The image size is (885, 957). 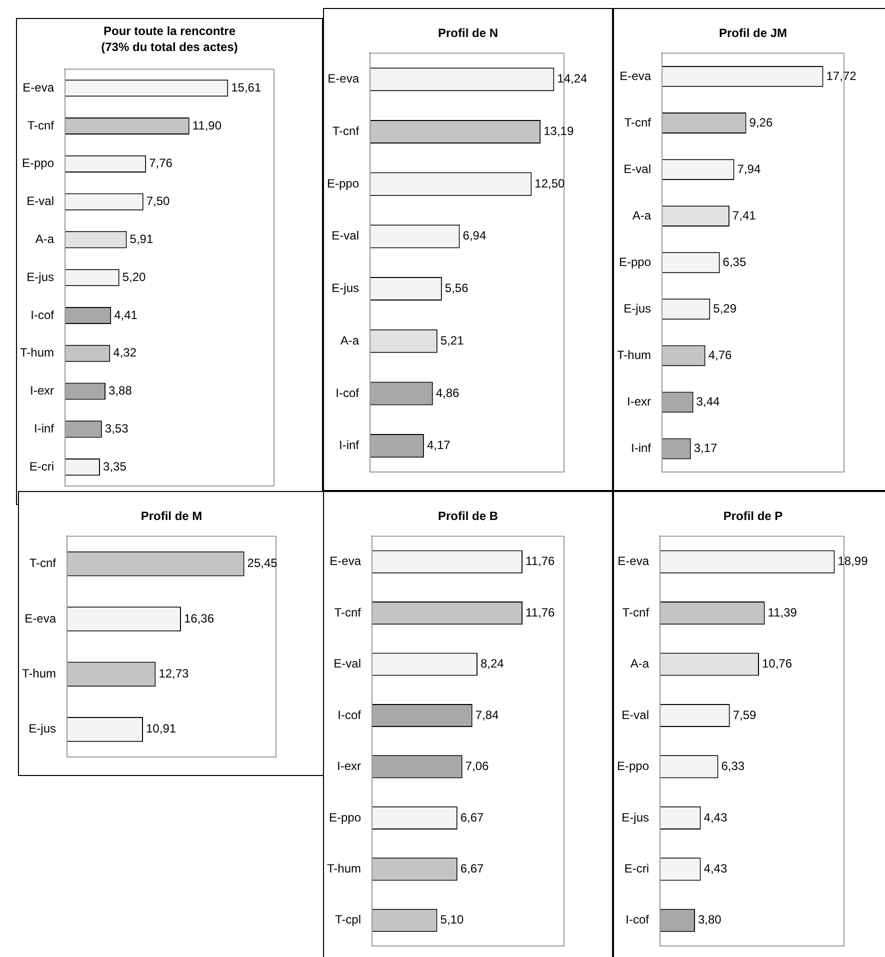 I want to click on chart-title: Profil de N, so click(x=467, y=33).